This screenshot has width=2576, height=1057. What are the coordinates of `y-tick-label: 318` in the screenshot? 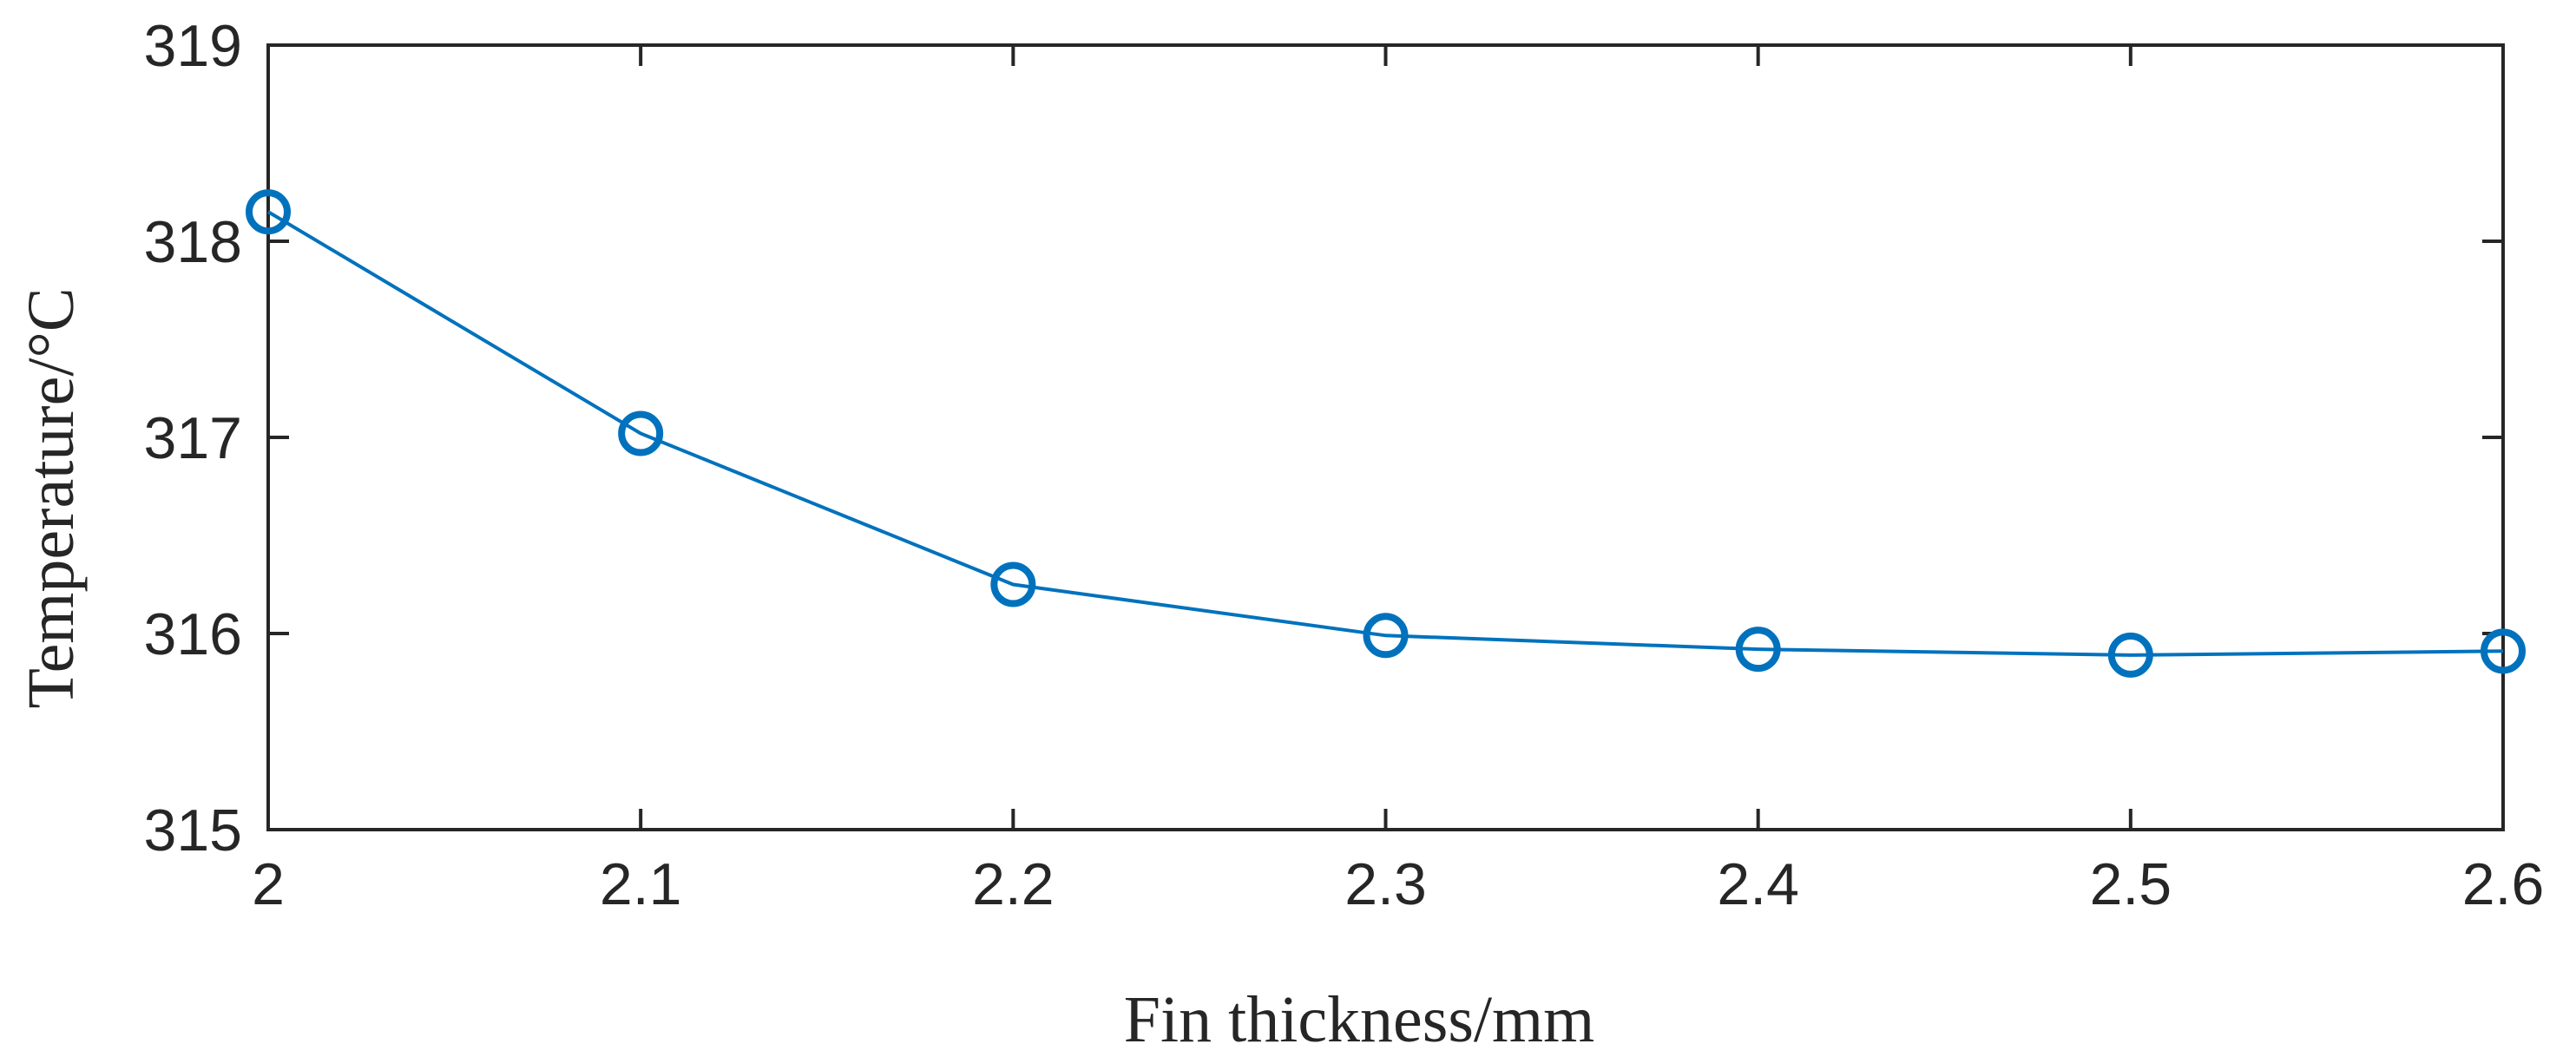 It's located at (193, 242).